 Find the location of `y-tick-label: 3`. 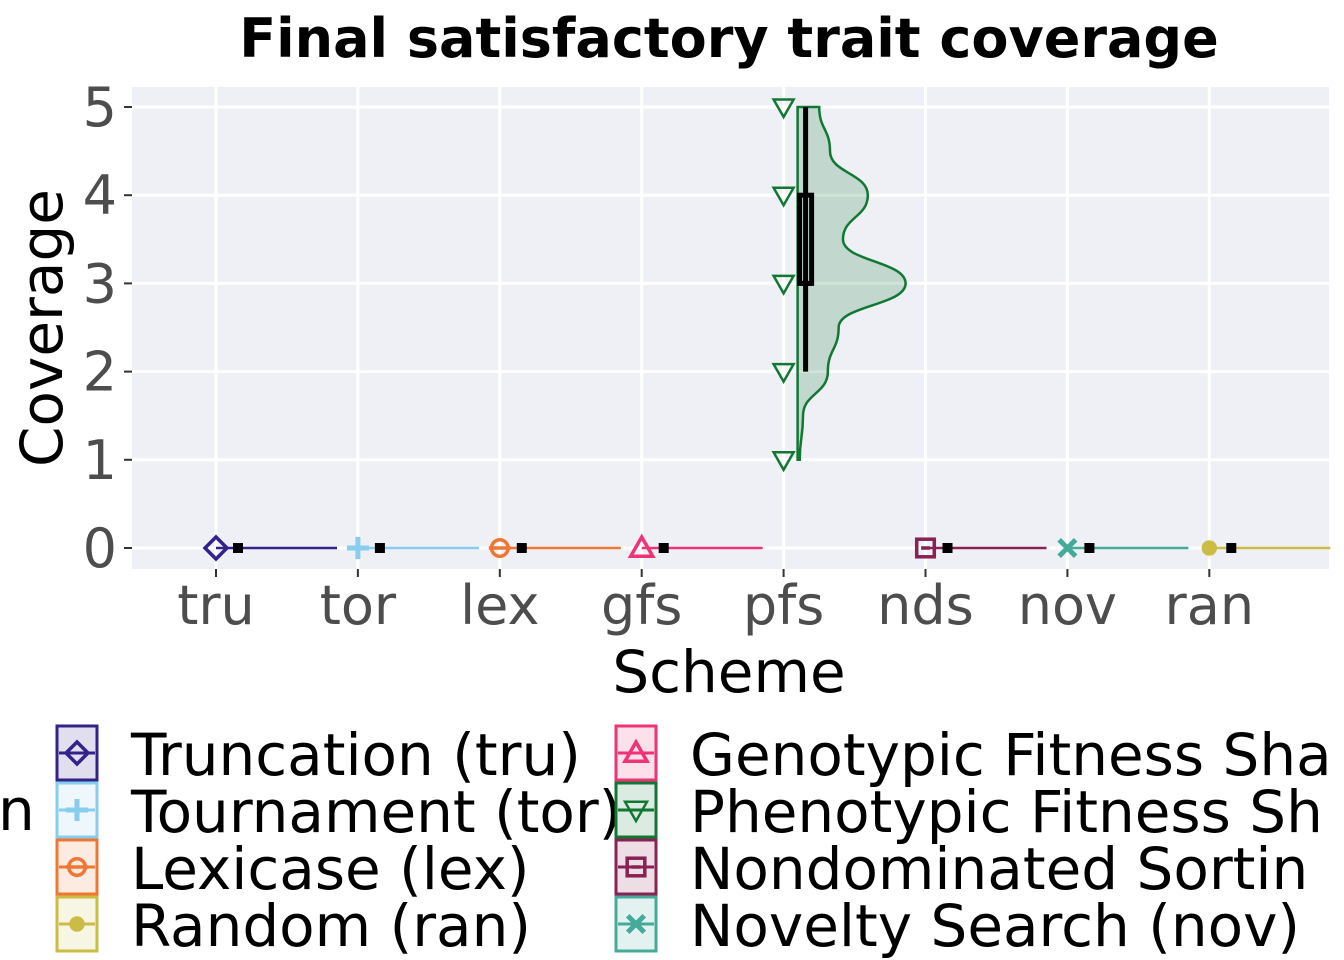

y-tick-label: 3 is located at coordinates (100, 283).